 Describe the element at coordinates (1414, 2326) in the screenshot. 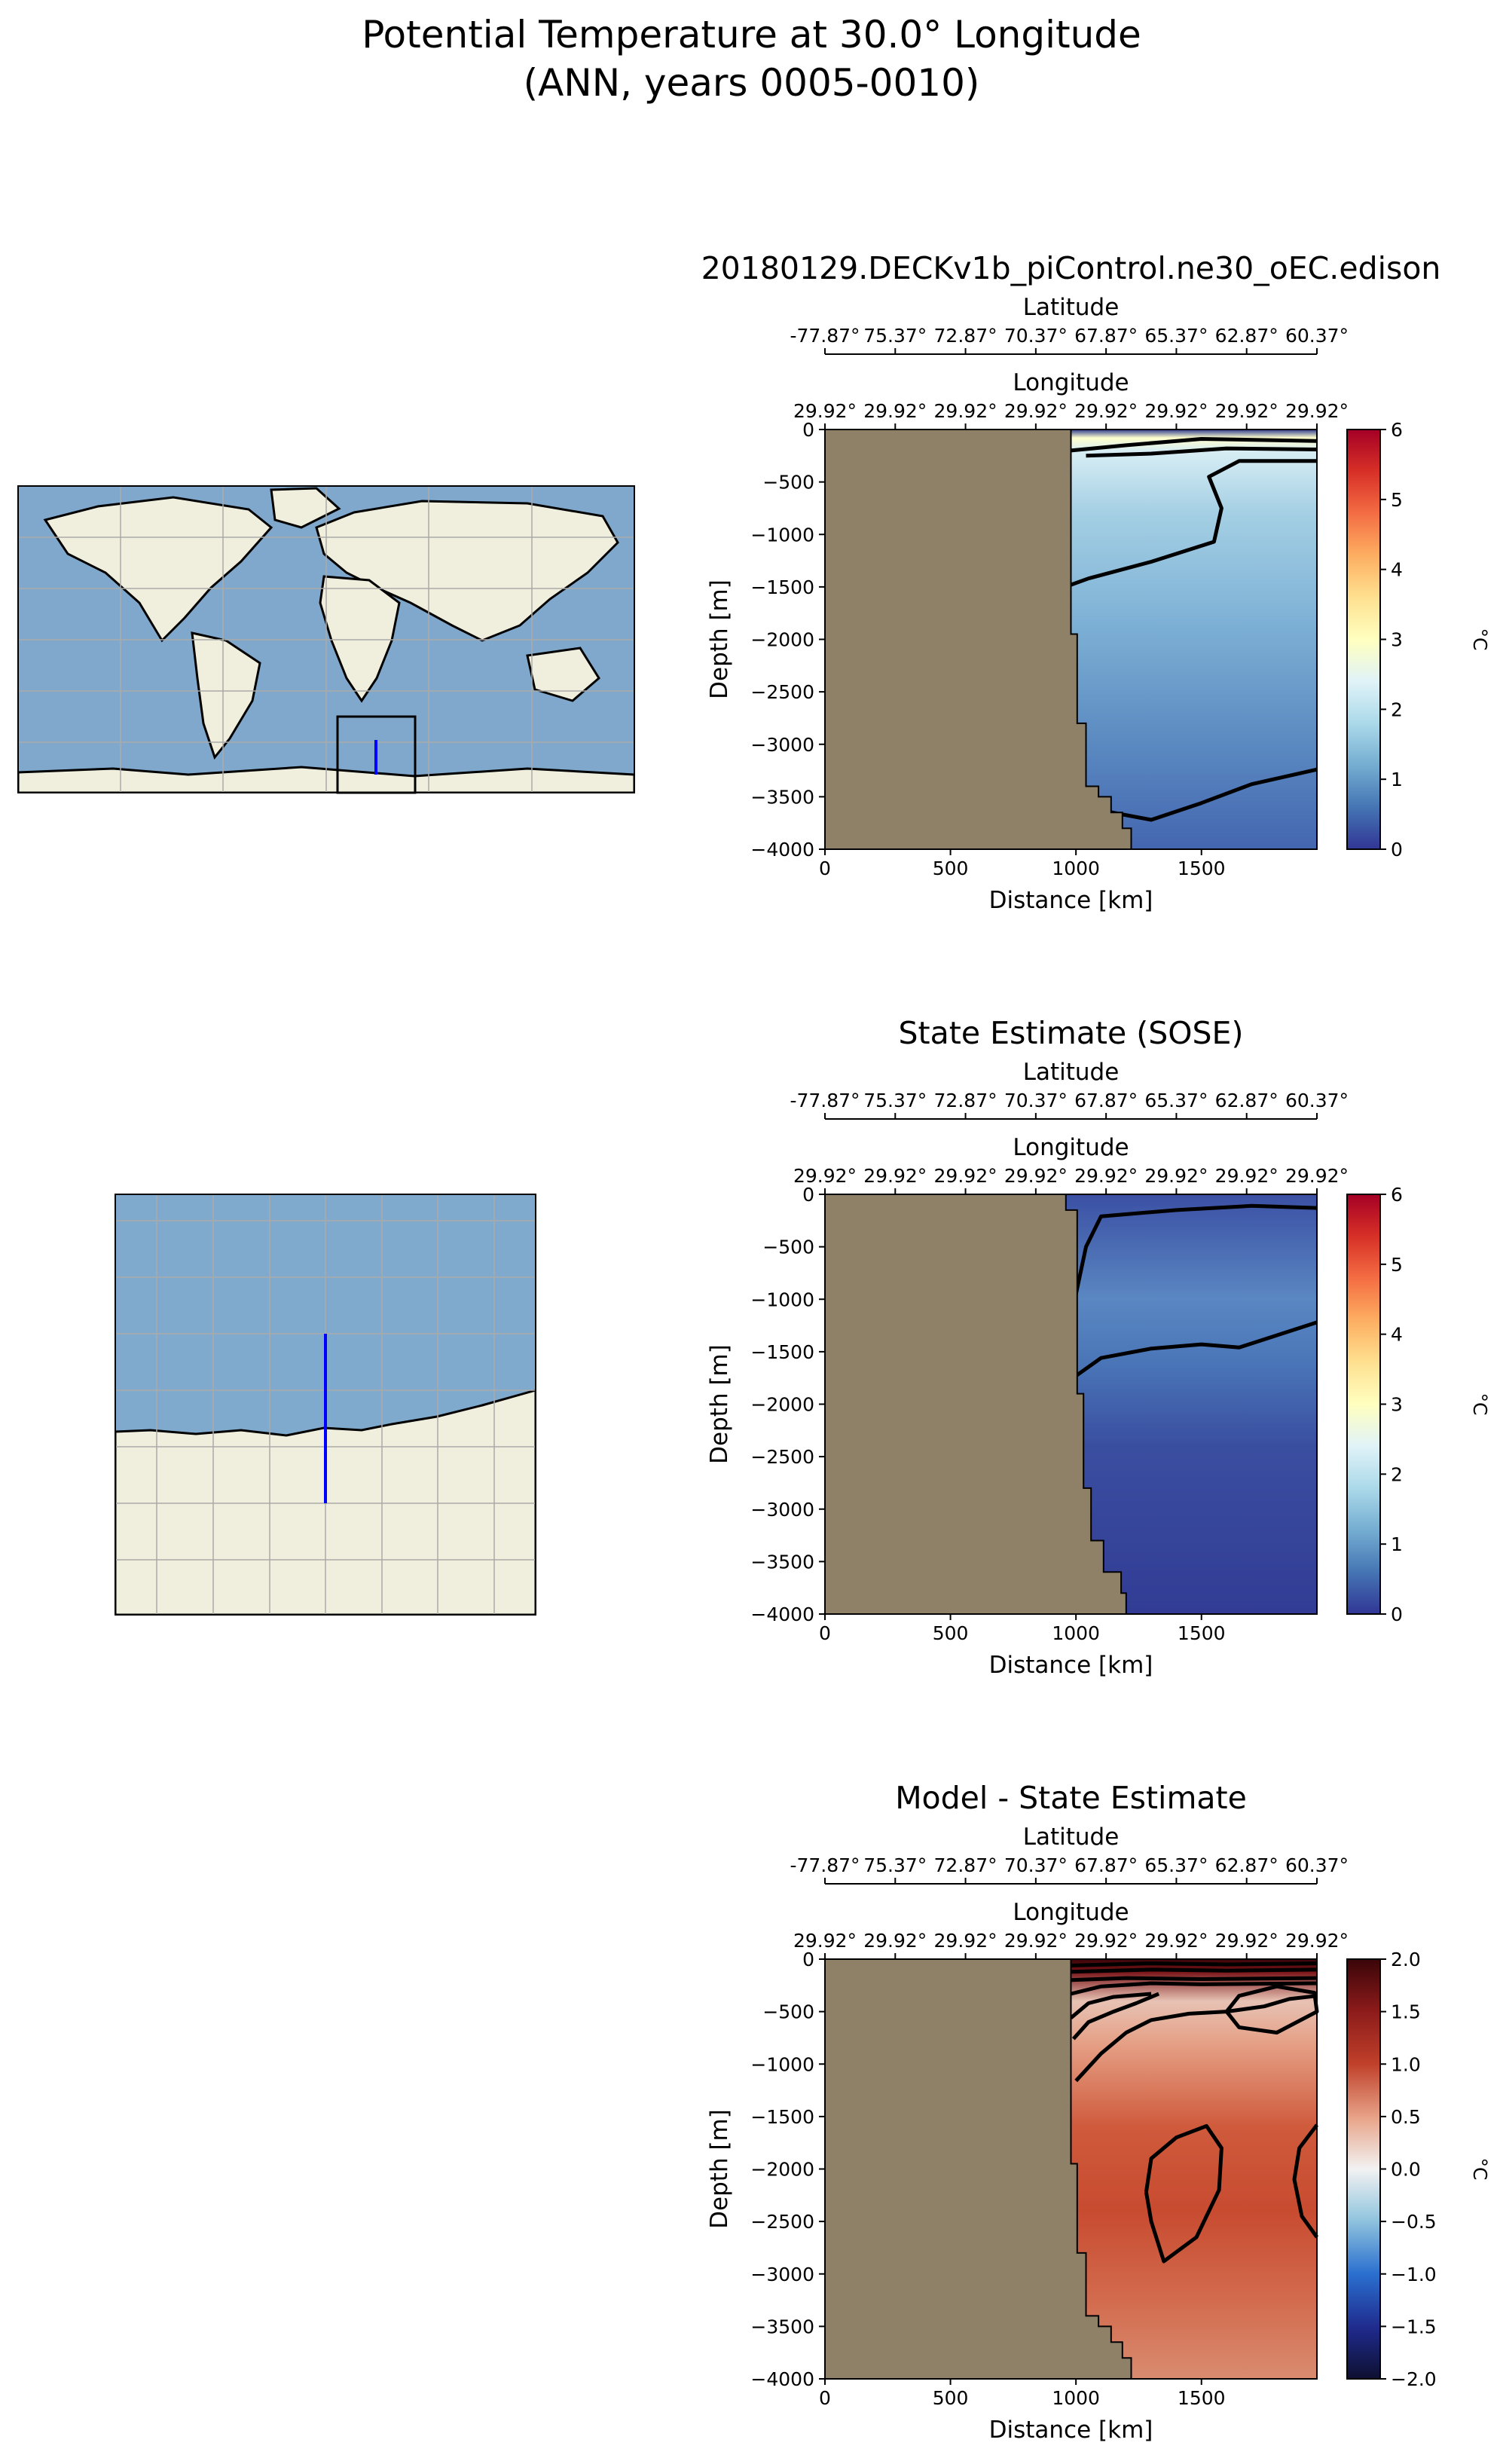

I see `colorbar-tick-label: −1.5` at that location.